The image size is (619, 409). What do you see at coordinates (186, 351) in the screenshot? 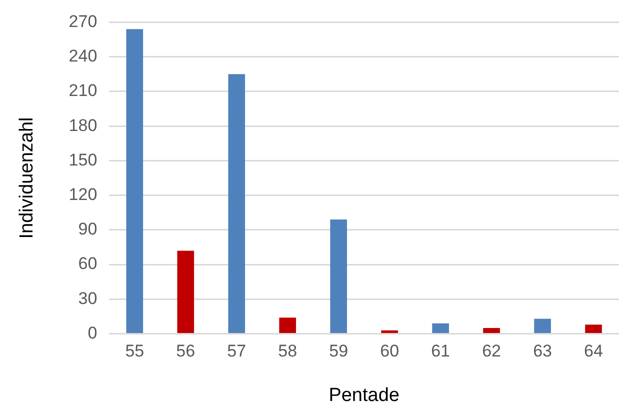
I see `x-tick-label: 56` at bounding box center [186, 351].